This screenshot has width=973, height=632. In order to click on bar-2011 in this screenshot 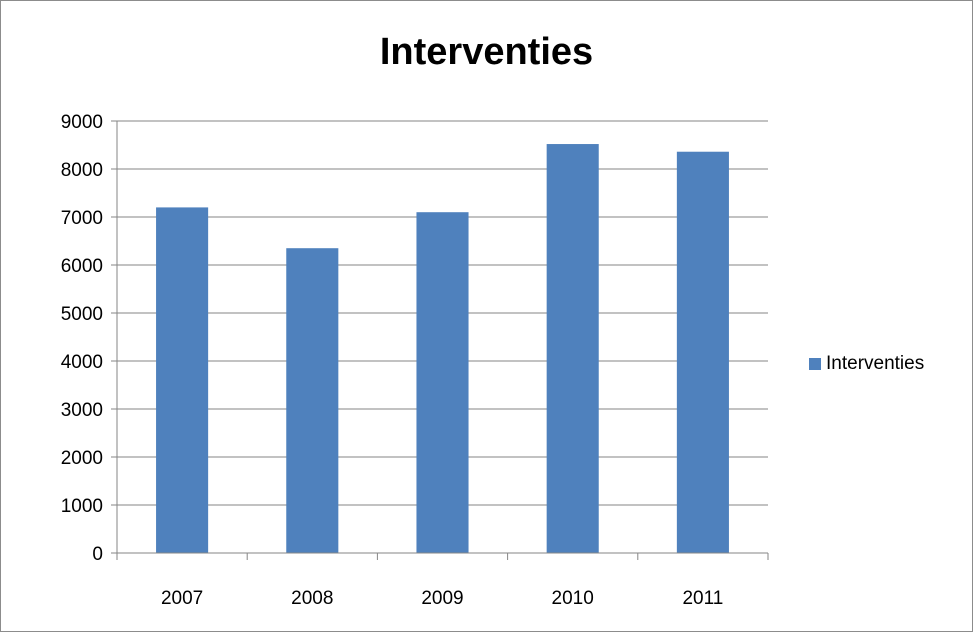, I will do `click(702, 352)`.